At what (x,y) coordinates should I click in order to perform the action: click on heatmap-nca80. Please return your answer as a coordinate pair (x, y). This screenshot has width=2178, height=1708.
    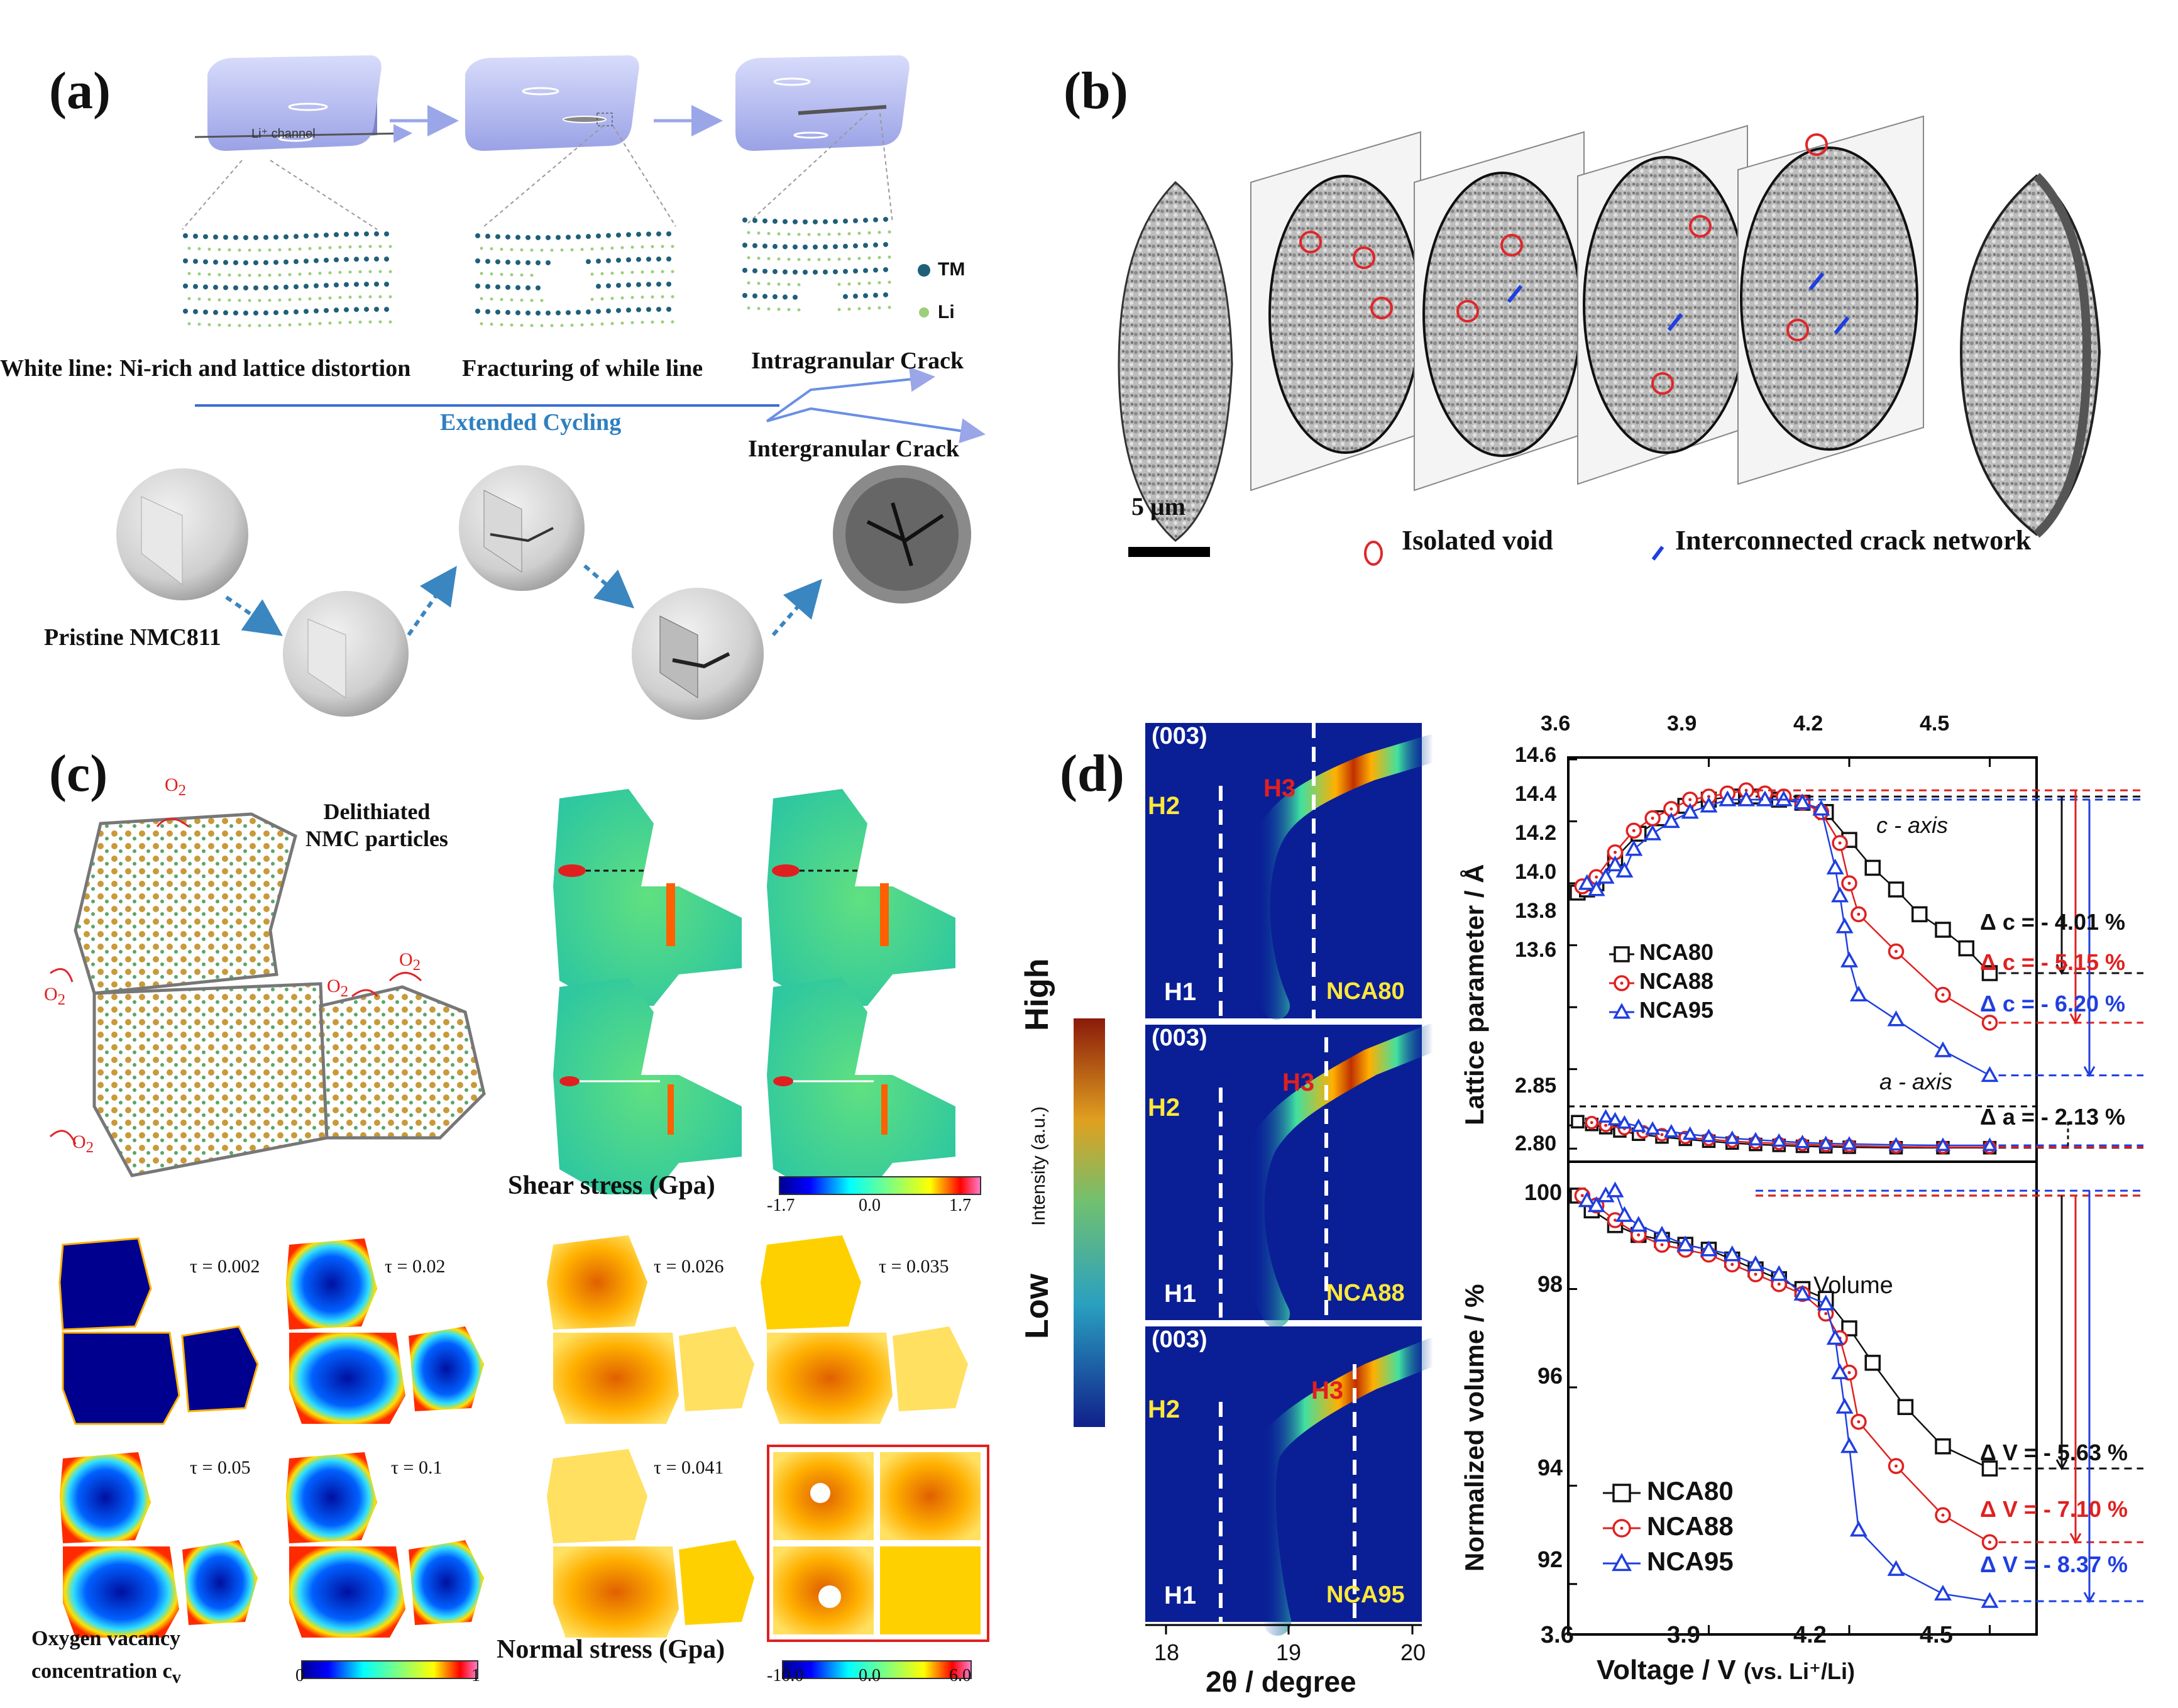
    Looking at the image, I should click on (1289, 871).